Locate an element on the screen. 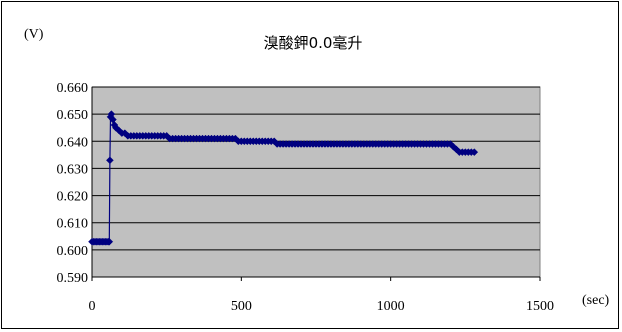 The height and width of the screenshot is (332, 622). x-tick-label: 1000 is located at coordinates (391, 306).